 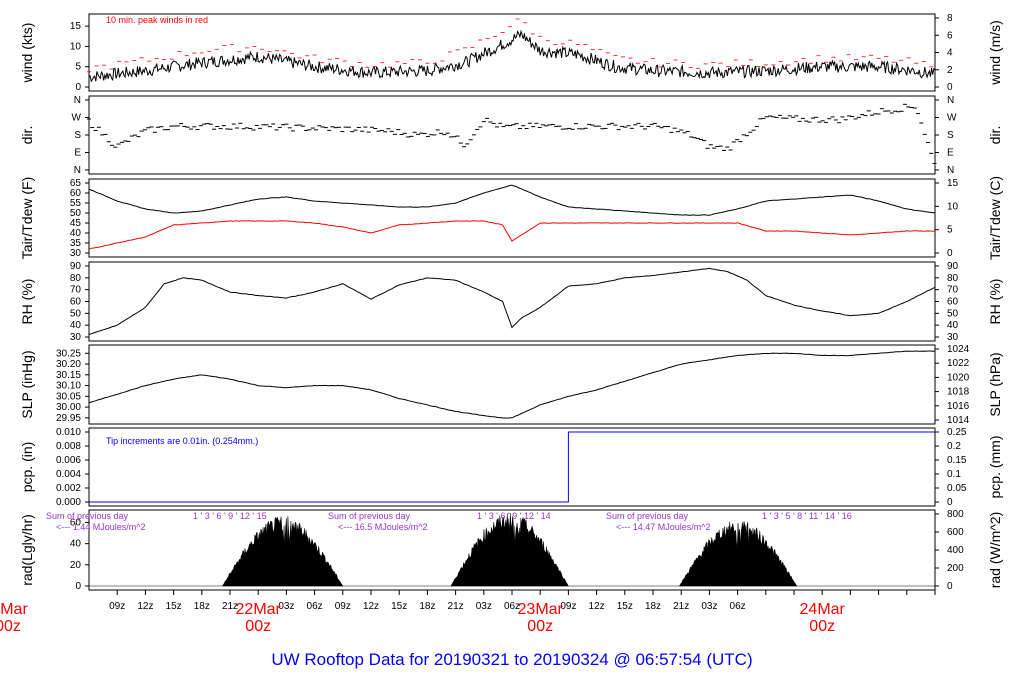 I want to click on y-tick-label-right: 80, so click(x=953, y=278).